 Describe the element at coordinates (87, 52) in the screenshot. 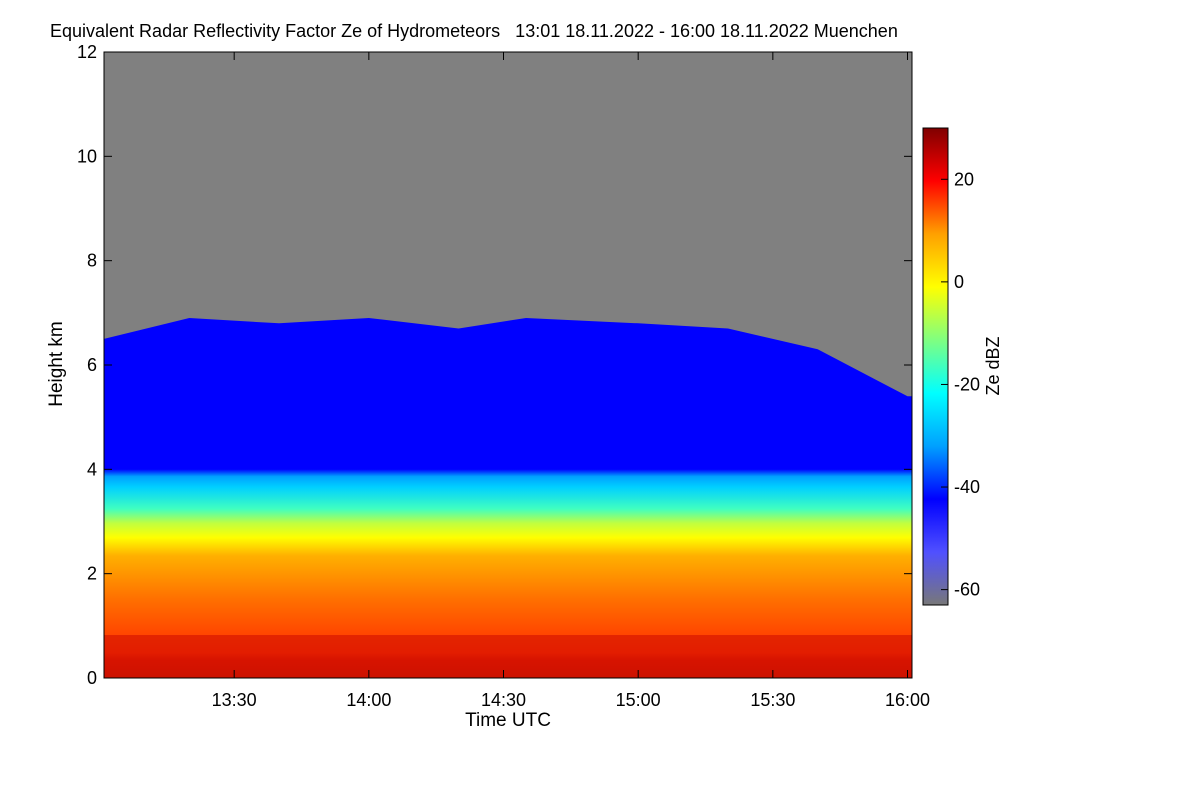

I see `y-tick-label: 12` at that location.